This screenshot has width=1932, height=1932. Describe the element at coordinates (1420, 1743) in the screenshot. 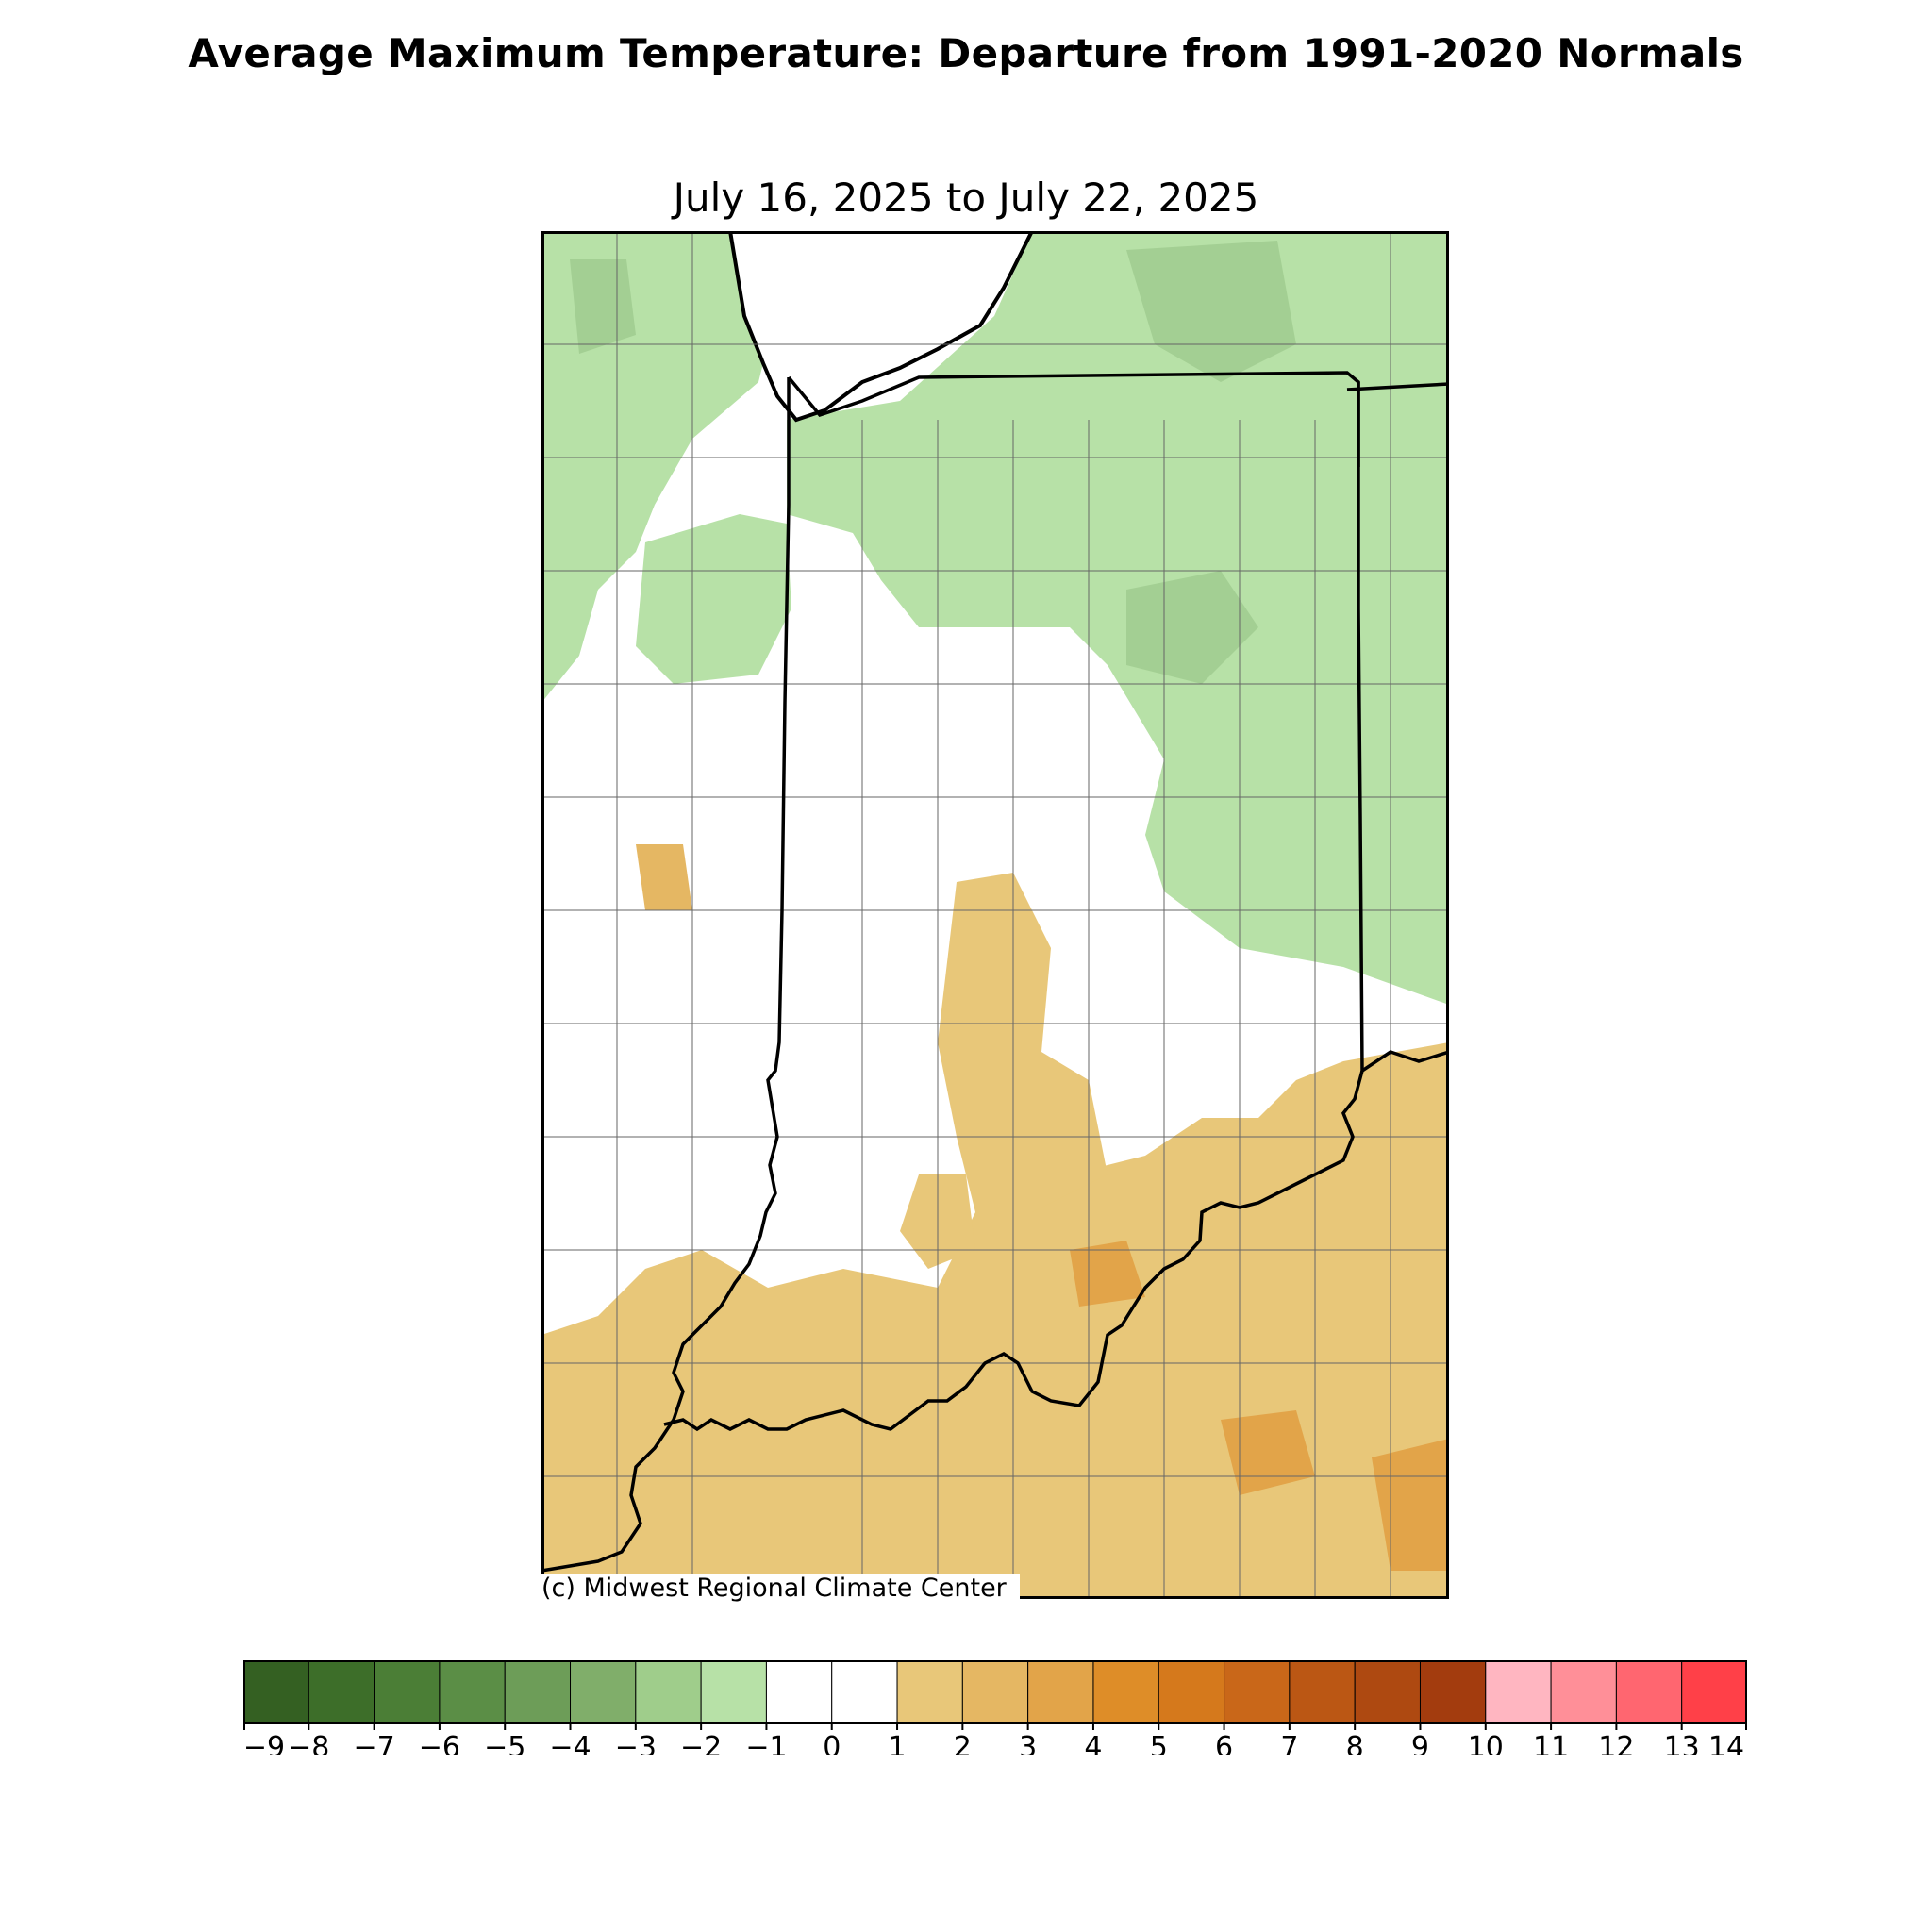

I see `colorbar-tick-label: 9` at that location.